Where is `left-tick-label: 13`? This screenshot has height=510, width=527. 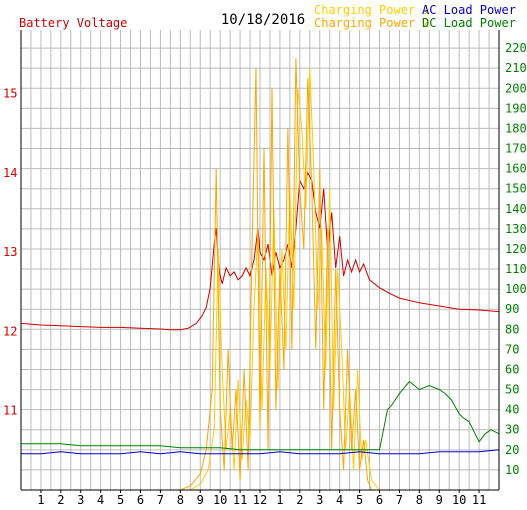 left-tick-label: 13 is located at coordinates (10, 252).